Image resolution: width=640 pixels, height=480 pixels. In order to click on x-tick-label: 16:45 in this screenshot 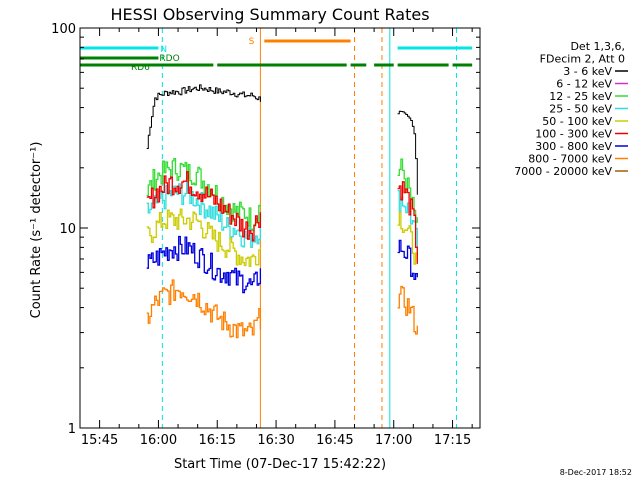, I will do `click(334, 440)`.